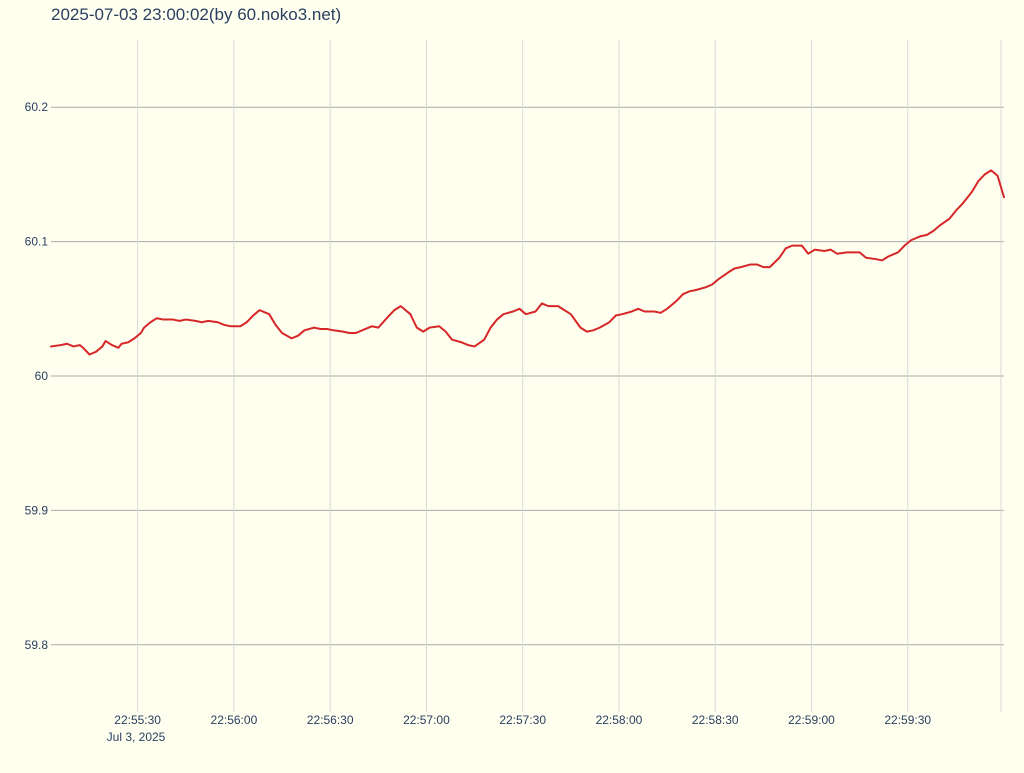  Describe the element at coordinates (426, 720) in the screenshot. I see `x-tick-label: 22:57:00` at that location.